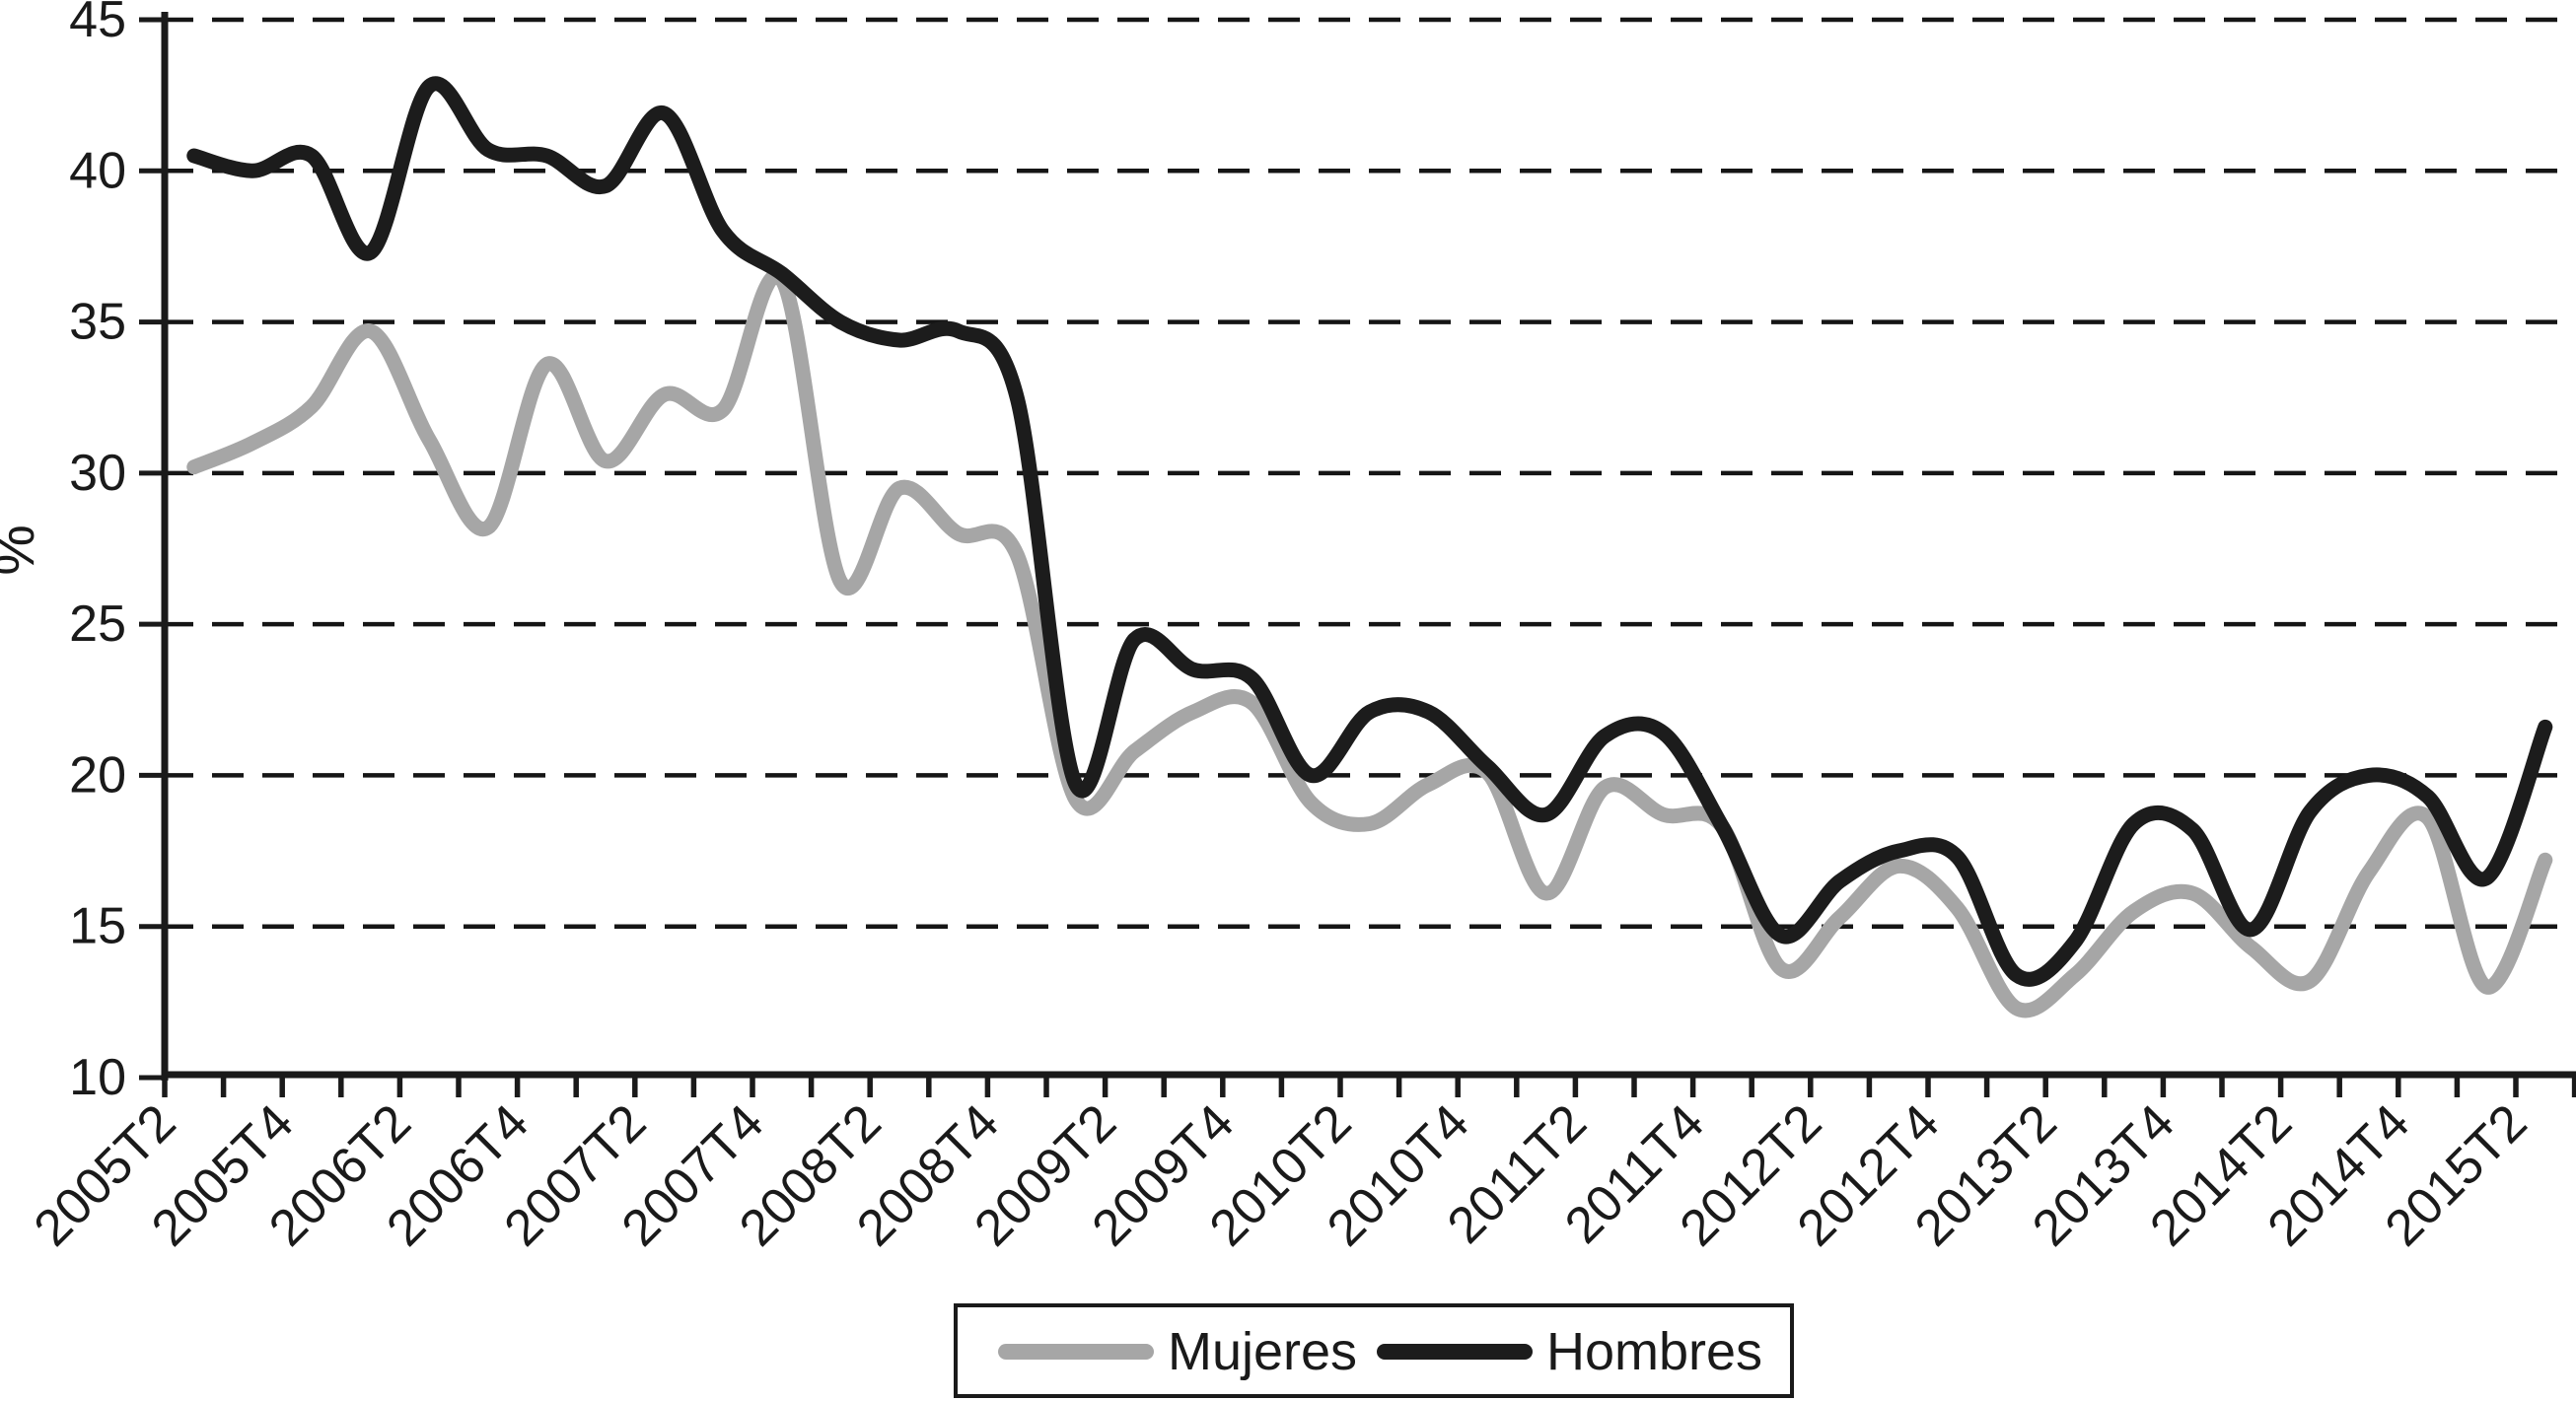 This screenshot has height=1401, width=2576. I want to click on y-tick-label: 40, so click(97, 170).